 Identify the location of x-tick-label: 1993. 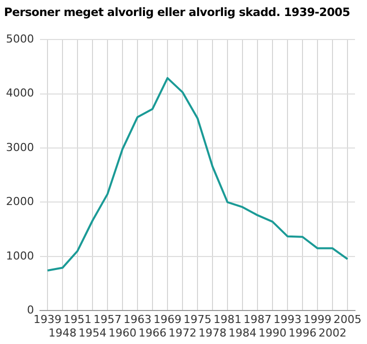
(288, 319).